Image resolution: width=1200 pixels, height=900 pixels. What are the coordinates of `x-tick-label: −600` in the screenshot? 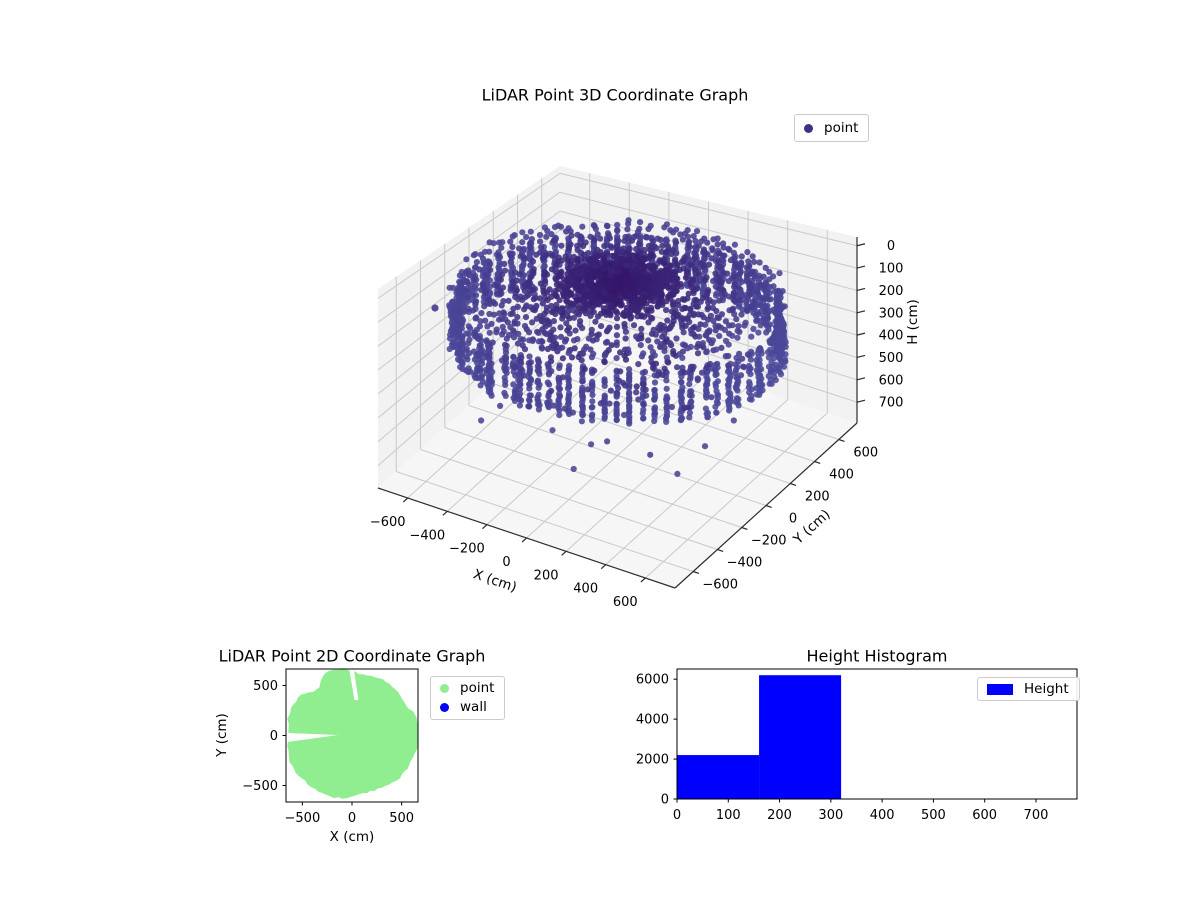 It's located at (388, 522).